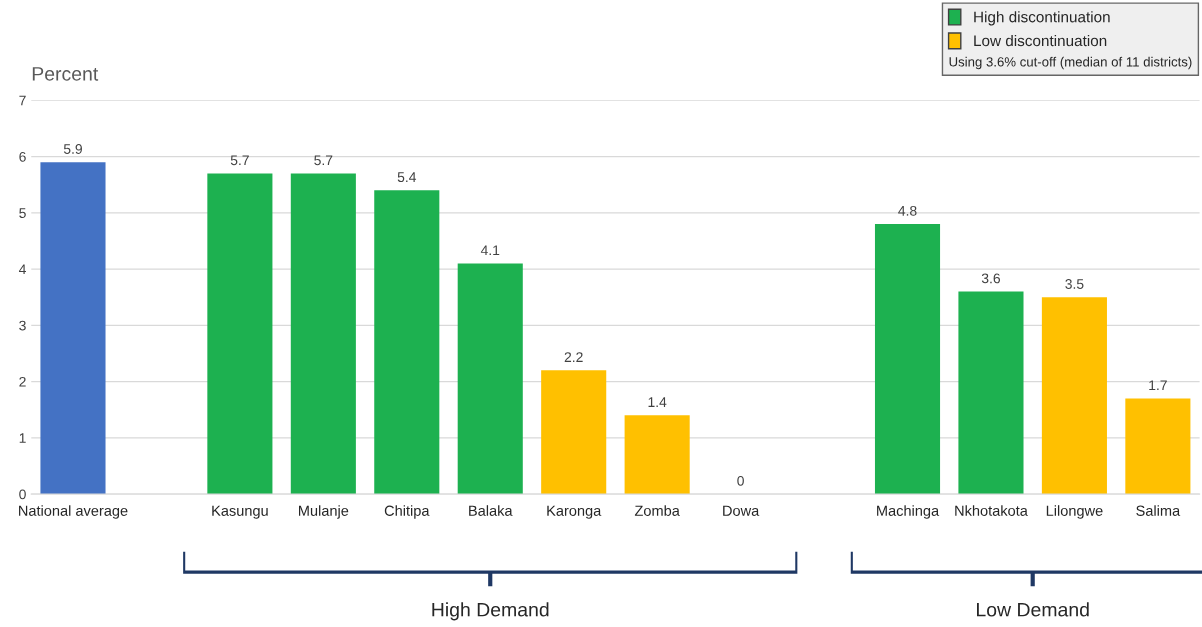  I want to click on y-tick-label: 4, so click(22, 269).